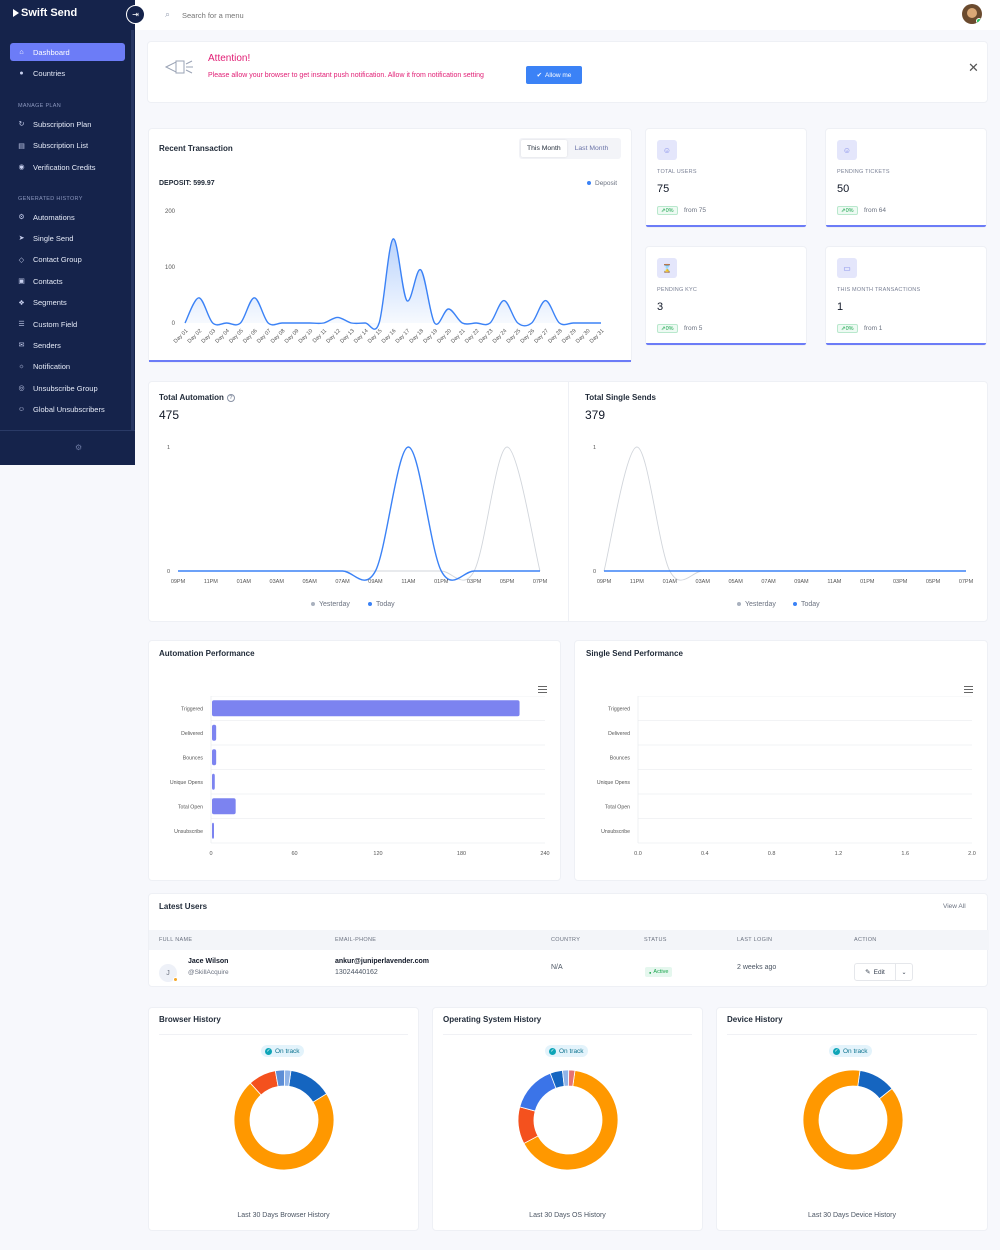  Describe the element at coordinates (847, 328) in the screenshot. I see `stat-change-badge: ⇗ 0%` at that location.